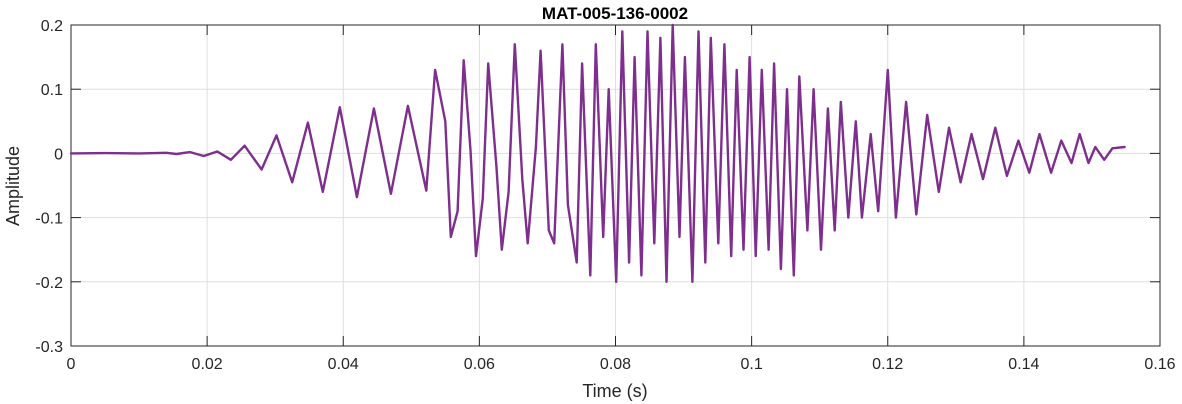  I want to click on x-tick-label: 0.06, so click(479, 364).